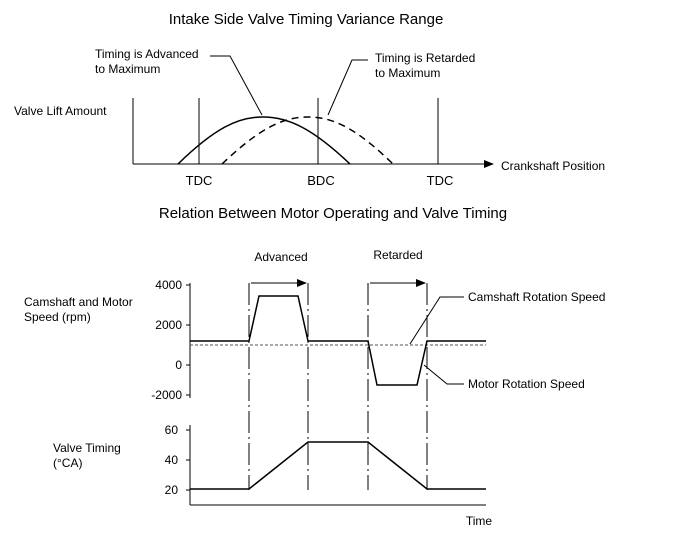 The height and width of the screenshot is (560, 688). I want to click on timing-tick-label-20: 20, so click(172, 490).